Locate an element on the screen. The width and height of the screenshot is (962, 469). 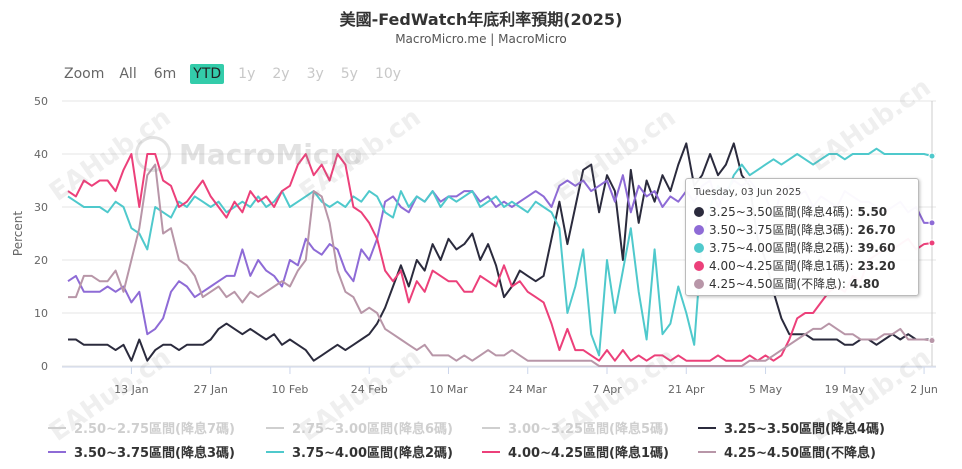
x-tick-label: 24 Feb is located at coordinates (369, 389).